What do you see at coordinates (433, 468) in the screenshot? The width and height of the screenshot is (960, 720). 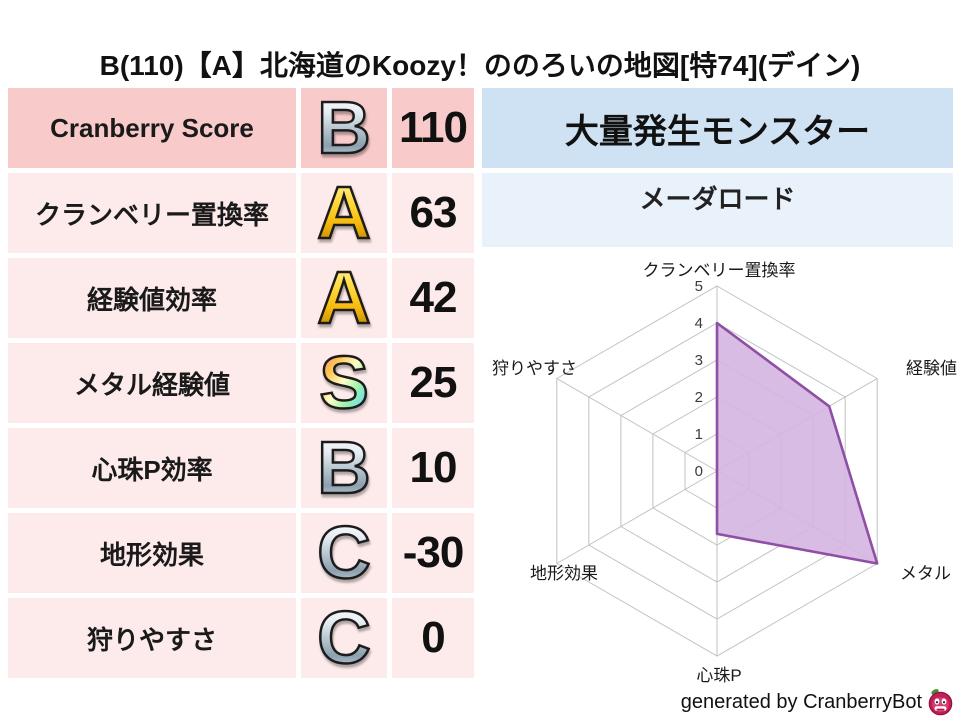 I see `stat-value: 10` at bounding box center [433, 468].